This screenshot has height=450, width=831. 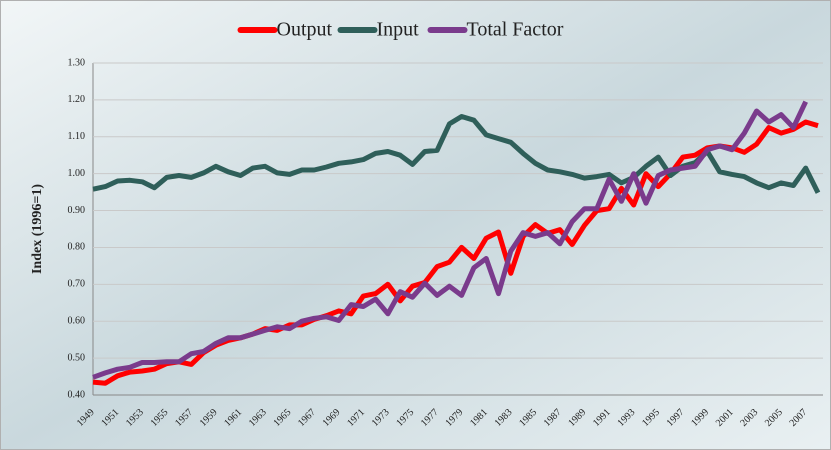 I want to click on legend-label: Total Factor, so click(x=515, y=30).